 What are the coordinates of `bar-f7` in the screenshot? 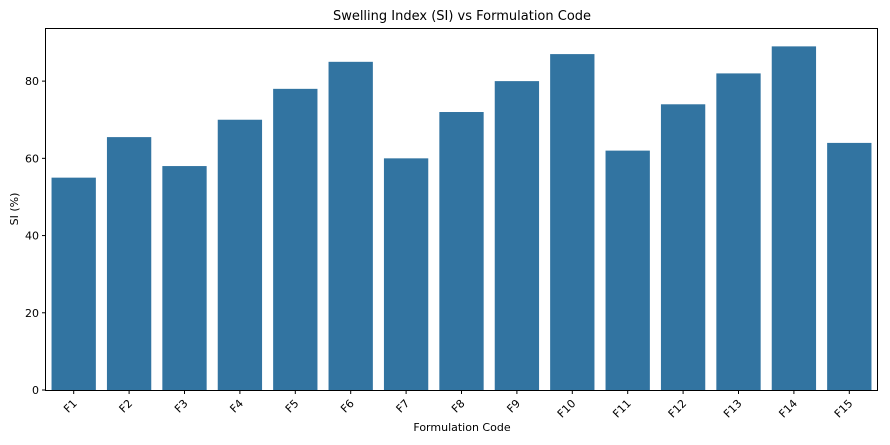 It's located at (406, 274).